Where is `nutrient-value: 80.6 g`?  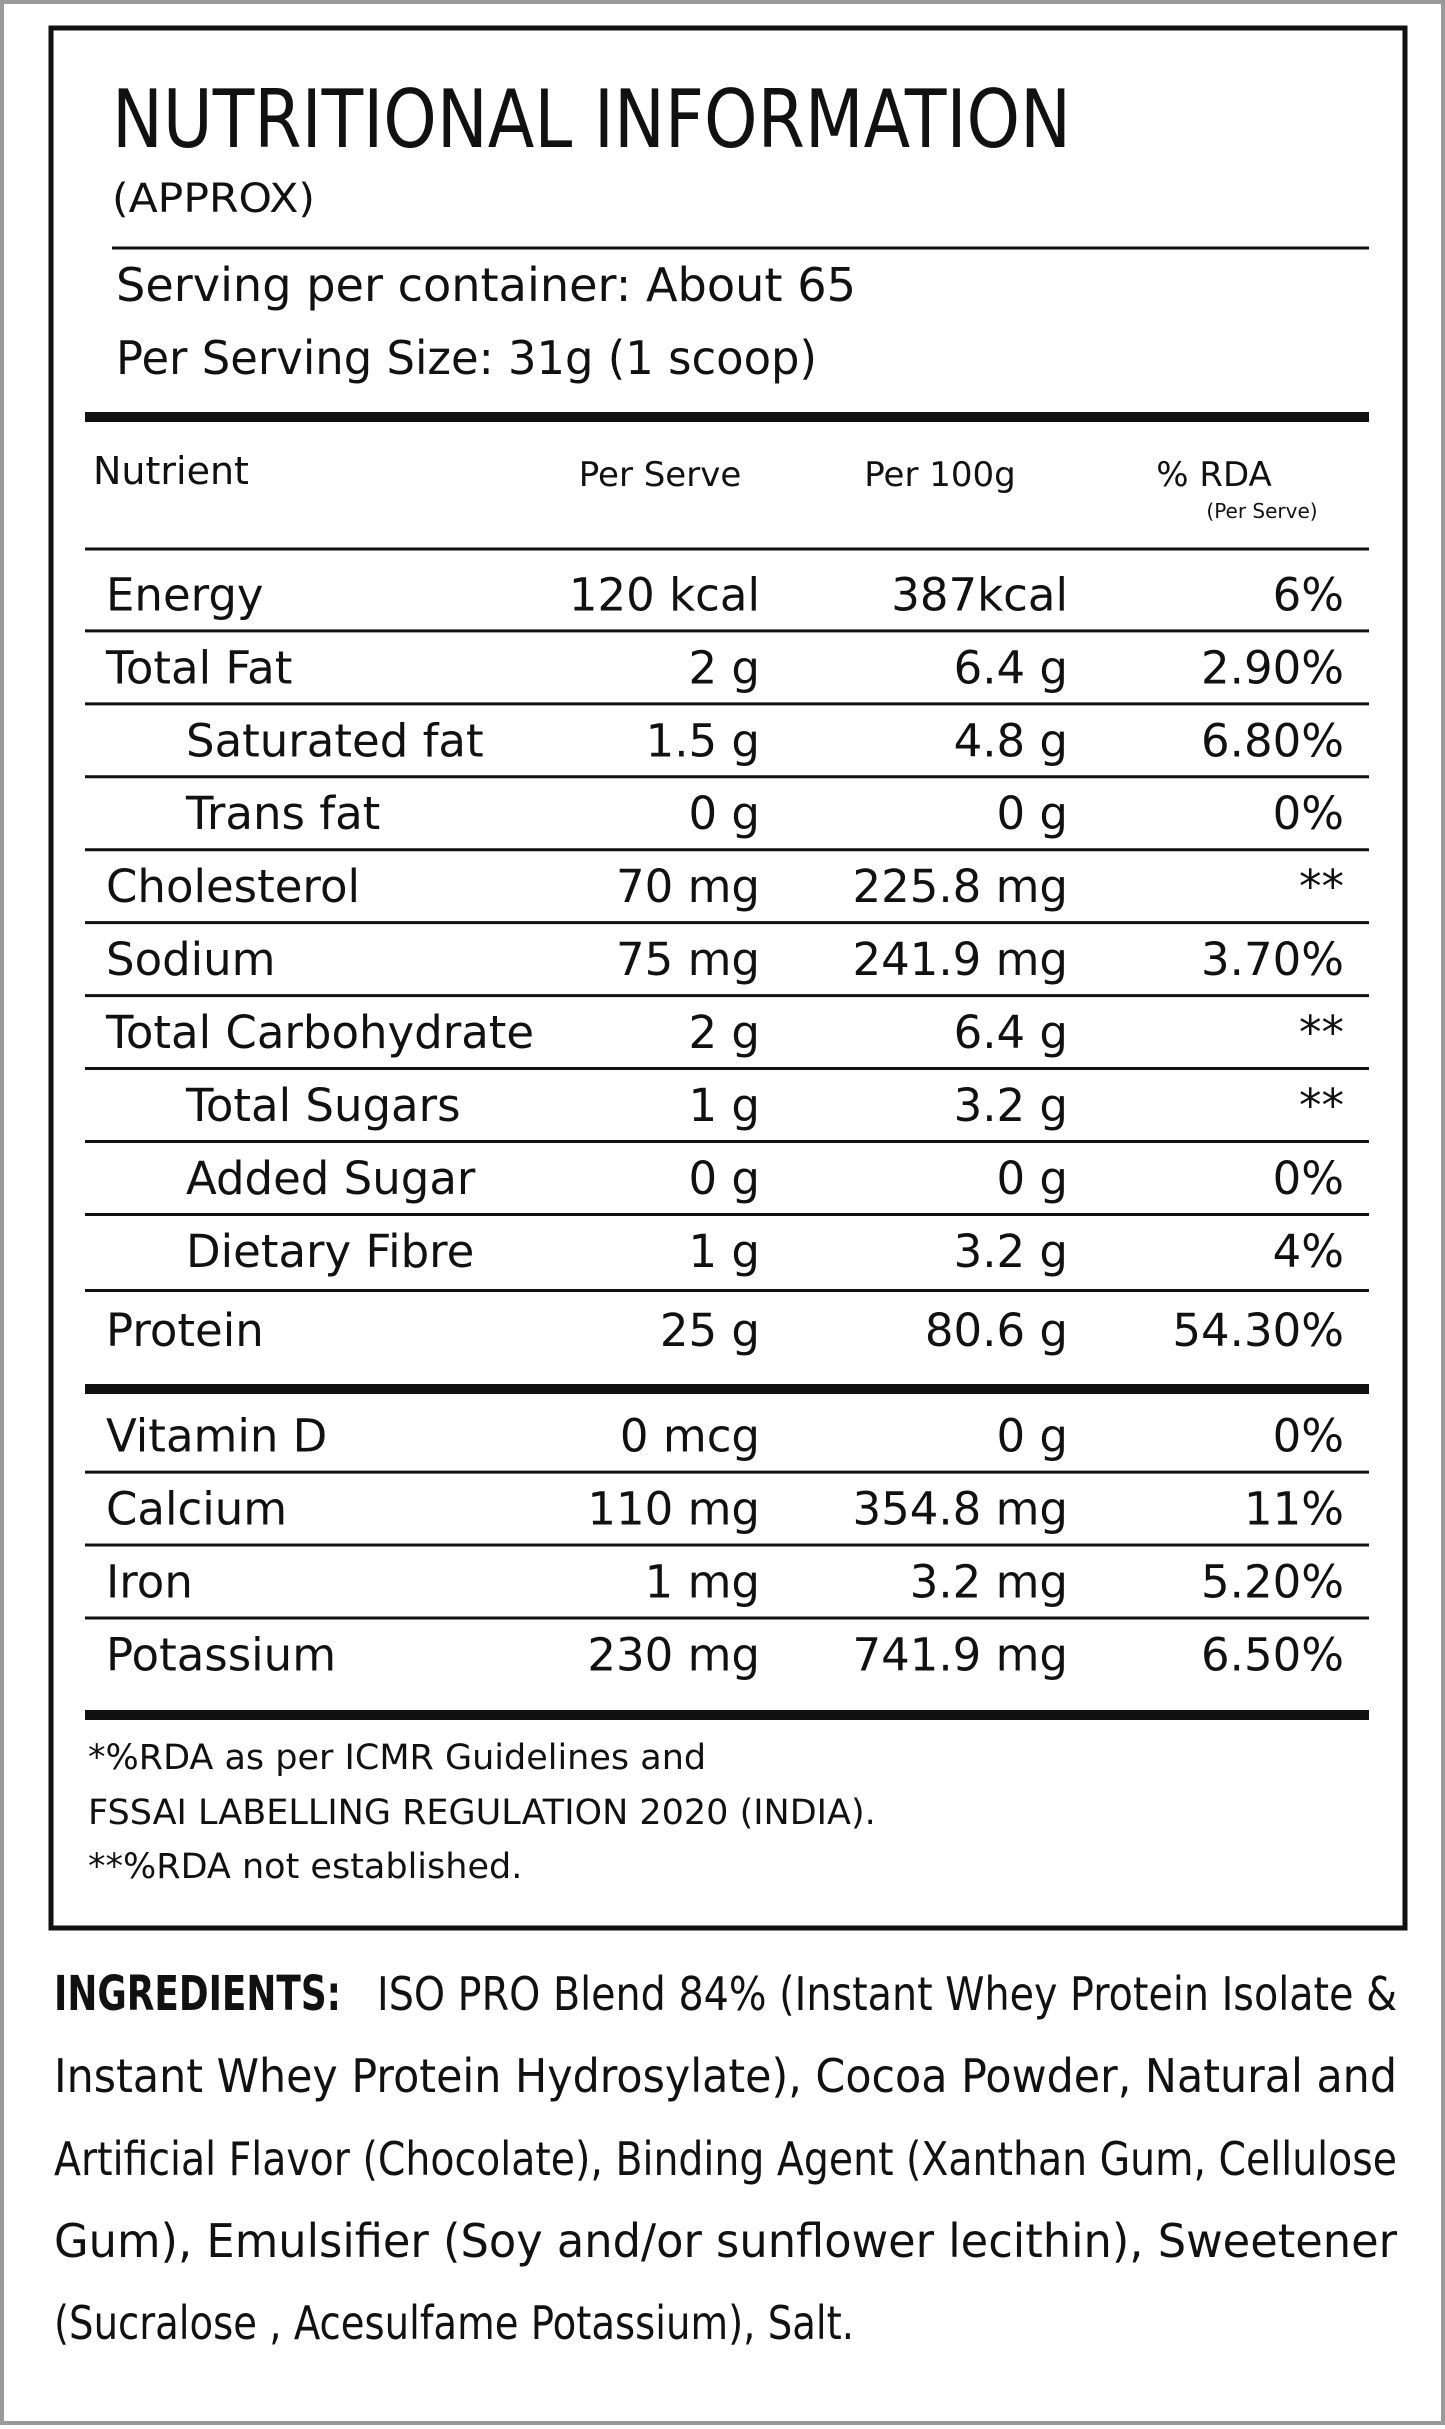
nutrient-value: 80.6 g is located at coordinates (996, 1330).